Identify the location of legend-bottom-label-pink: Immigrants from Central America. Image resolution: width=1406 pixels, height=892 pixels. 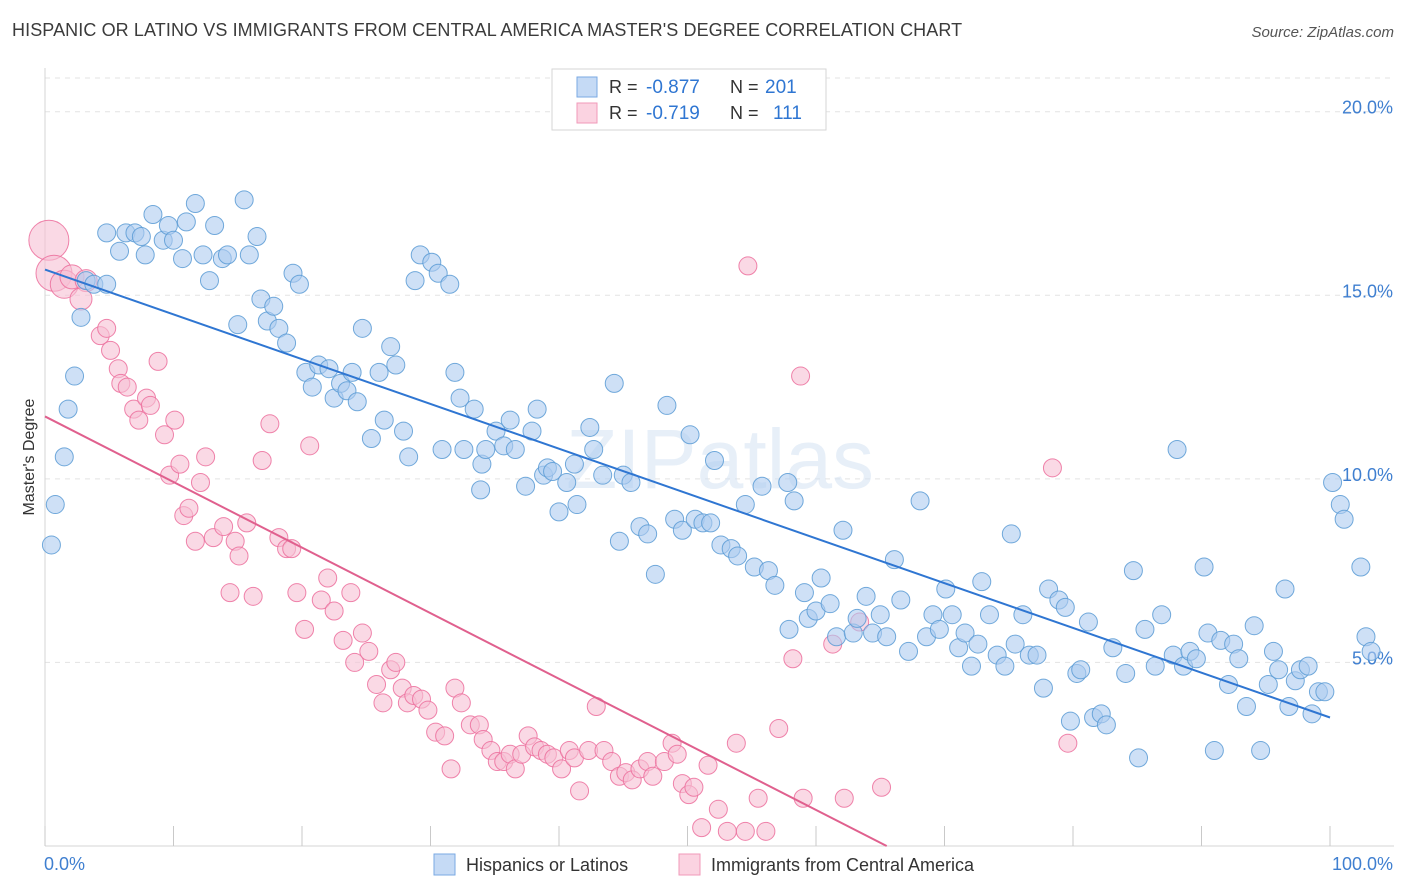
(843, 865).